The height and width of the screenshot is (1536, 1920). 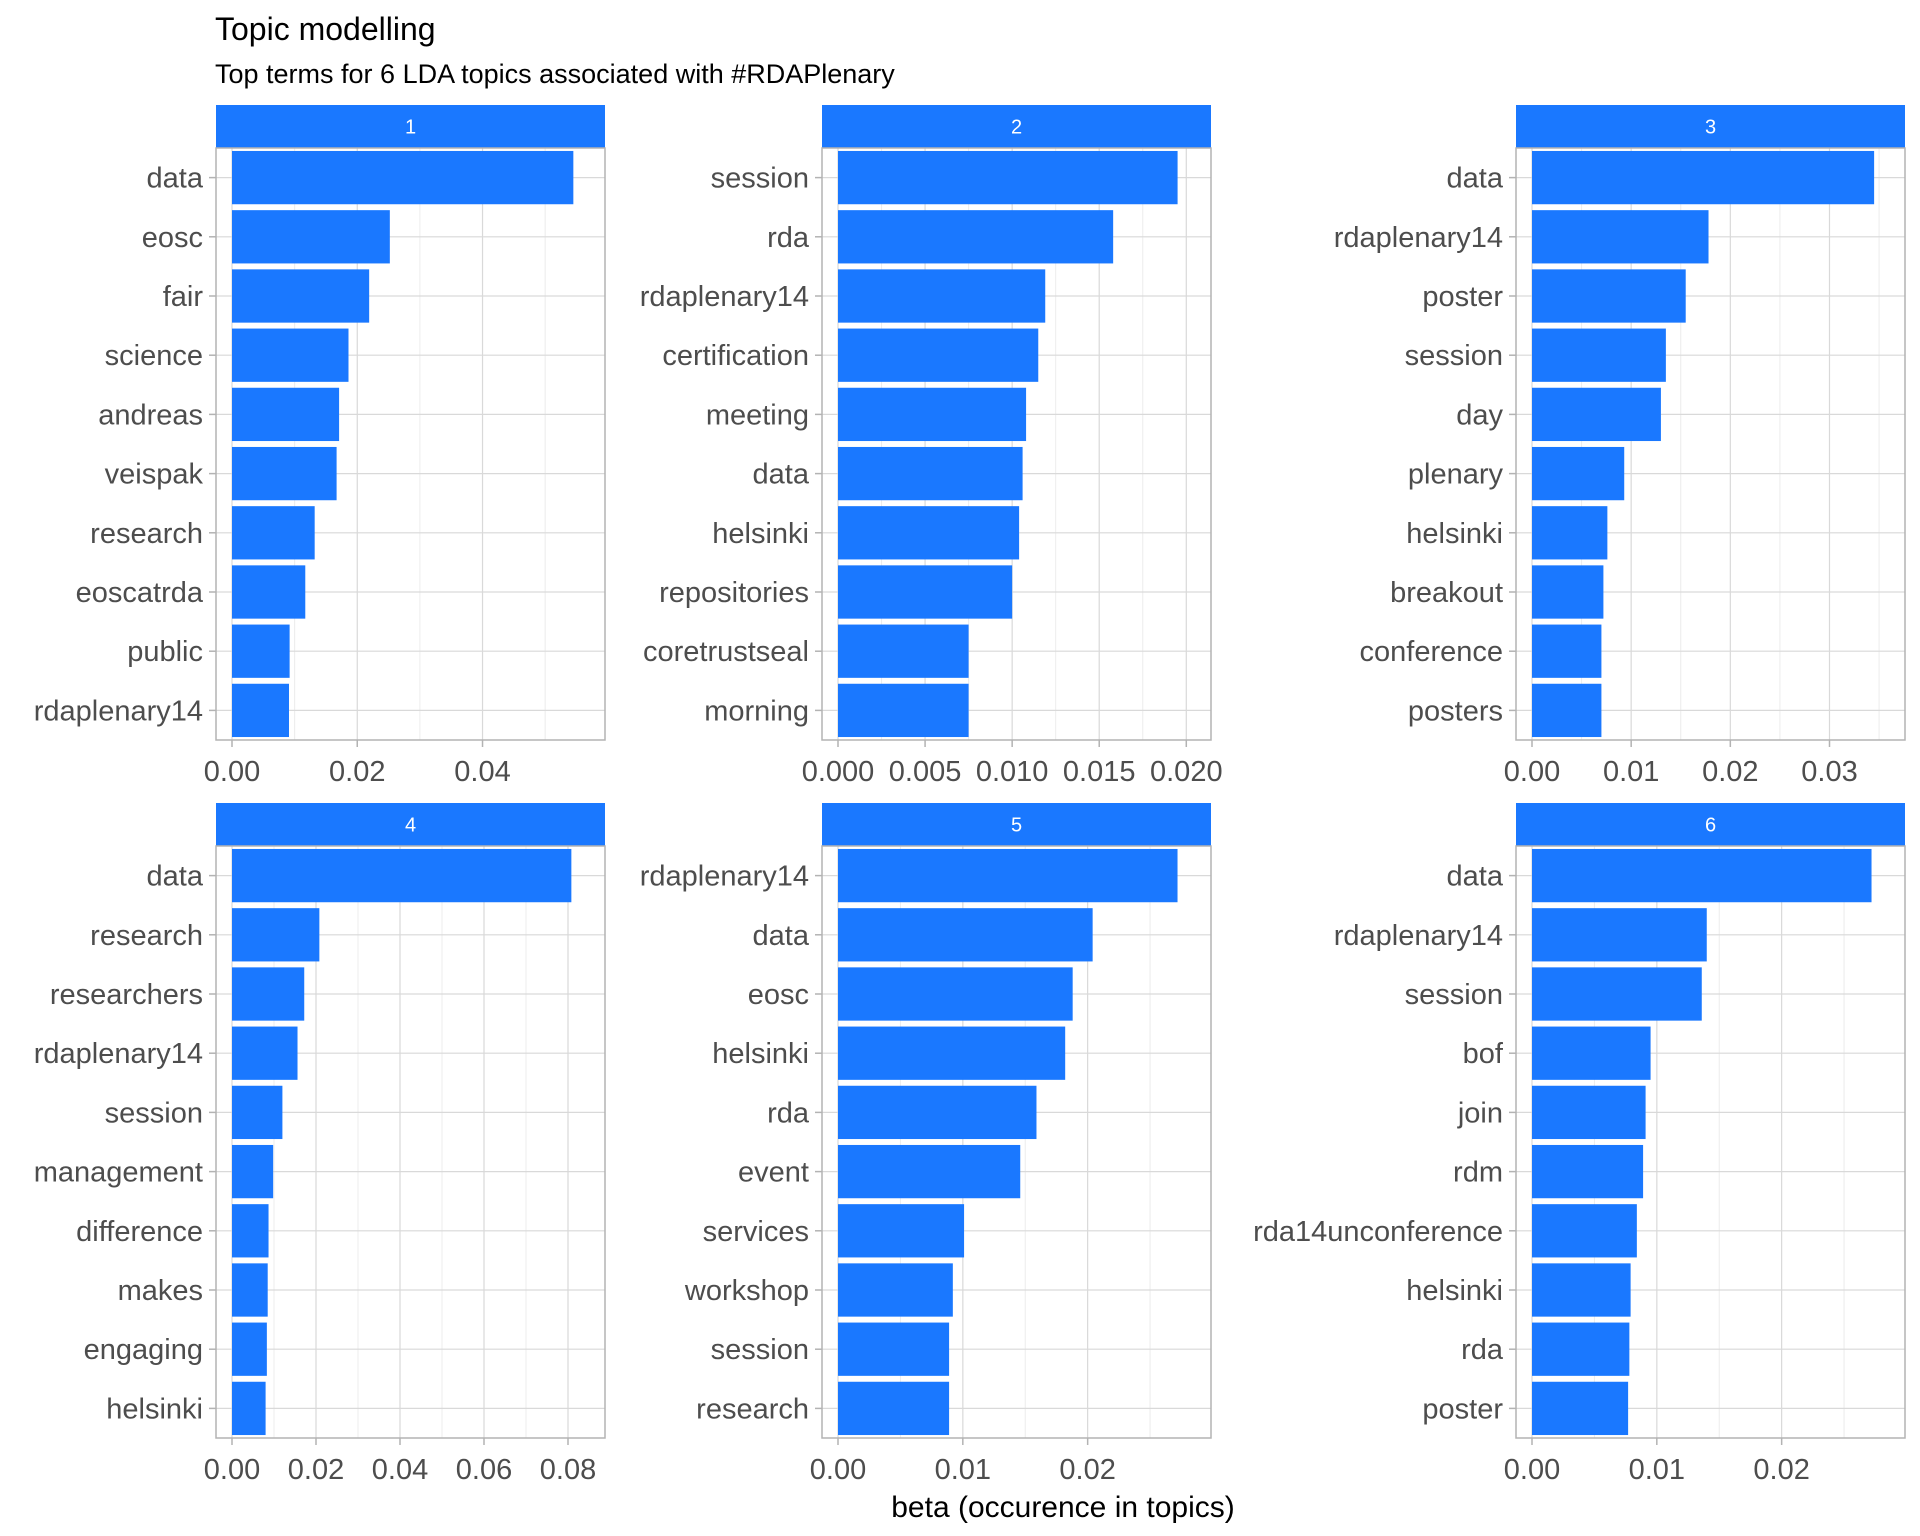 I want to click on facet-strip-label: 1, so click(x=410, y=128).